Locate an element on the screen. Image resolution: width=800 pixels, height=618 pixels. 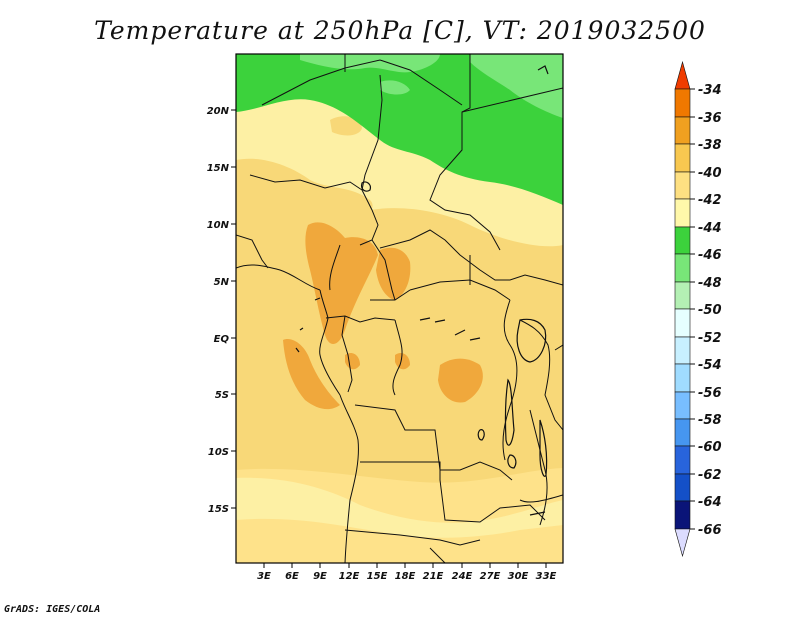
field-north-46-b is located at coordinates (516, 86).